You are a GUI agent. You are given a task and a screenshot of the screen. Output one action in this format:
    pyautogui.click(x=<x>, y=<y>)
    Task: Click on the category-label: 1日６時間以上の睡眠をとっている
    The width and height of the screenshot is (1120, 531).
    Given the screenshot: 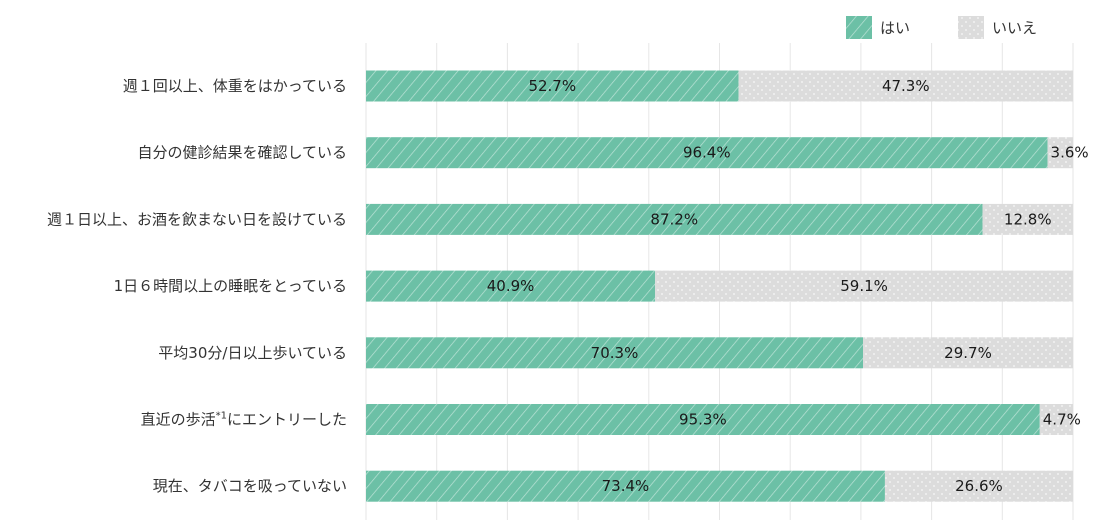 What is the action you would take?
    pyautogui.click(x=230, y=286)
    